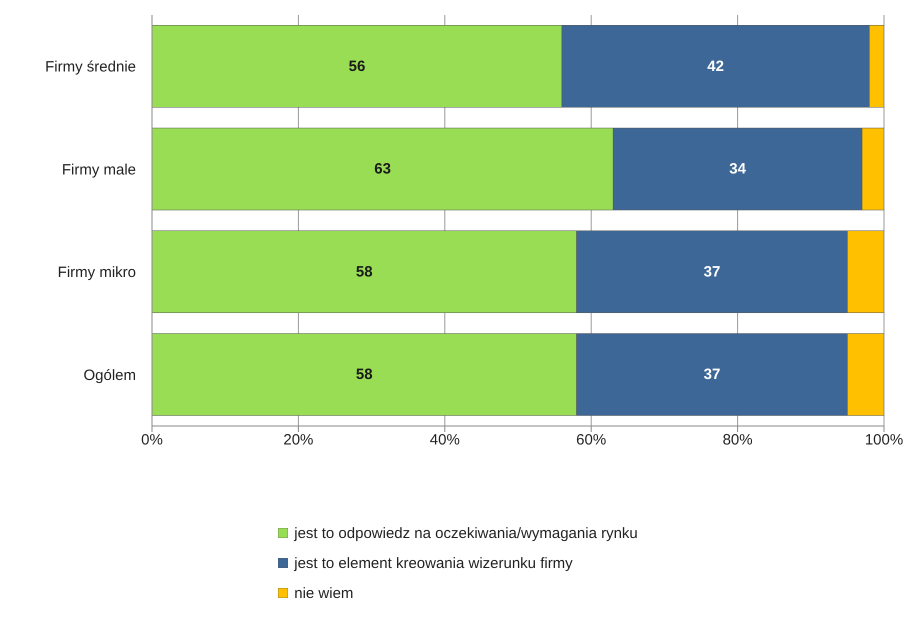 The width and height of the screenshot is (909, 618). What do you see at coordinates (737, 440) in the screenshot?
I see `x-tick-label: 80%` at bounding box center [737, 440].